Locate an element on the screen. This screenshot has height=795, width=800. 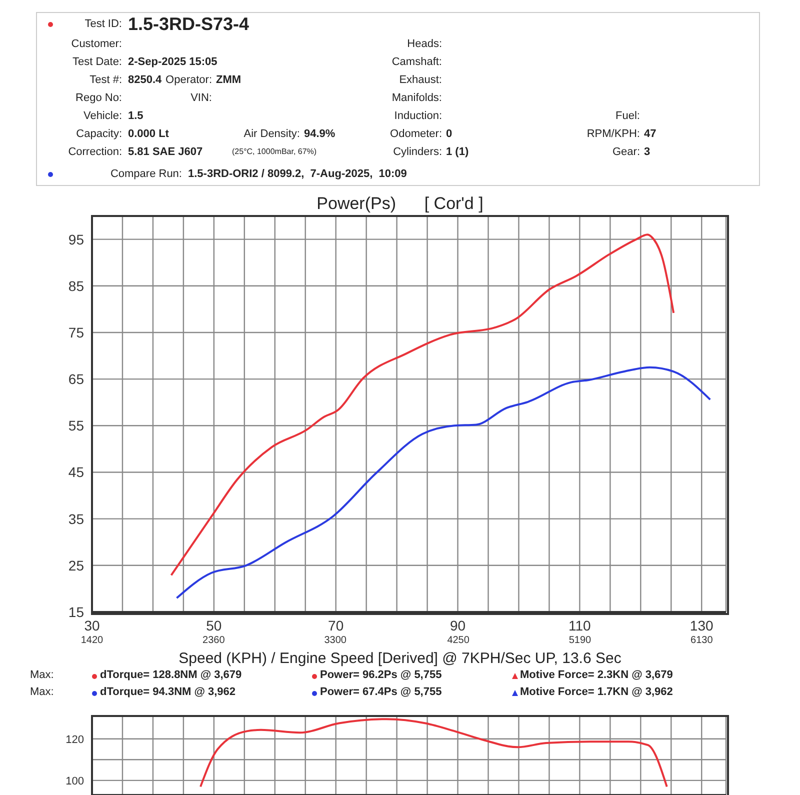
y-tick-label: 15 is located at coordinates (76, 612).